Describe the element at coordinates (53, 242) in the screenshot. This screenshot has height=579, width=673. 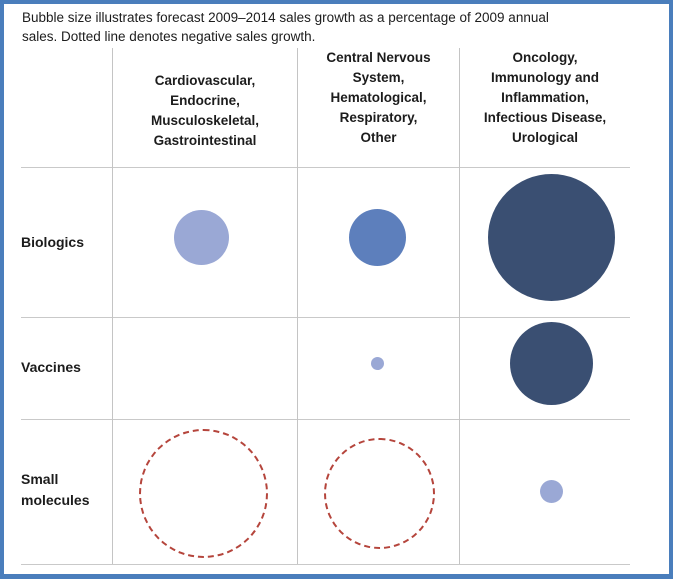
I see `row-label-biologics: Biologics` at that location.